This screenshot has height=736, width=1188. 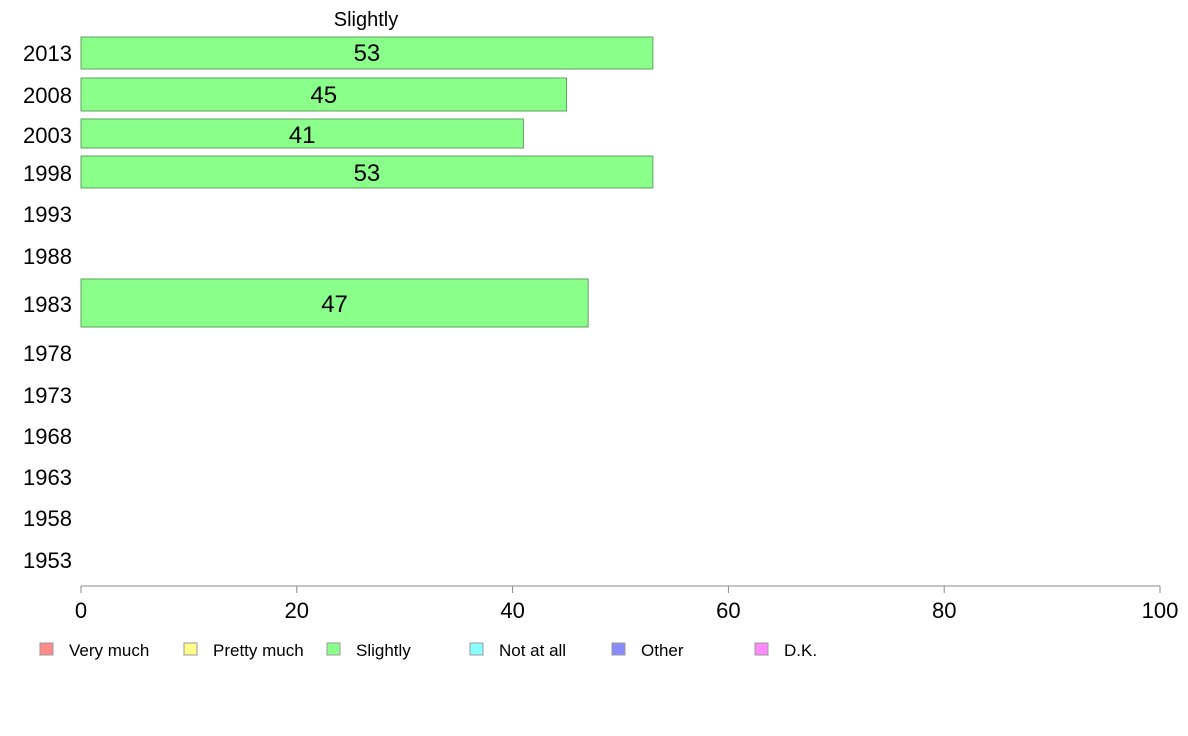 What do you see at coordinates (728, 610) in the screenshot?
I see `x-tick-label: 60` at bounding box center [728, 610].